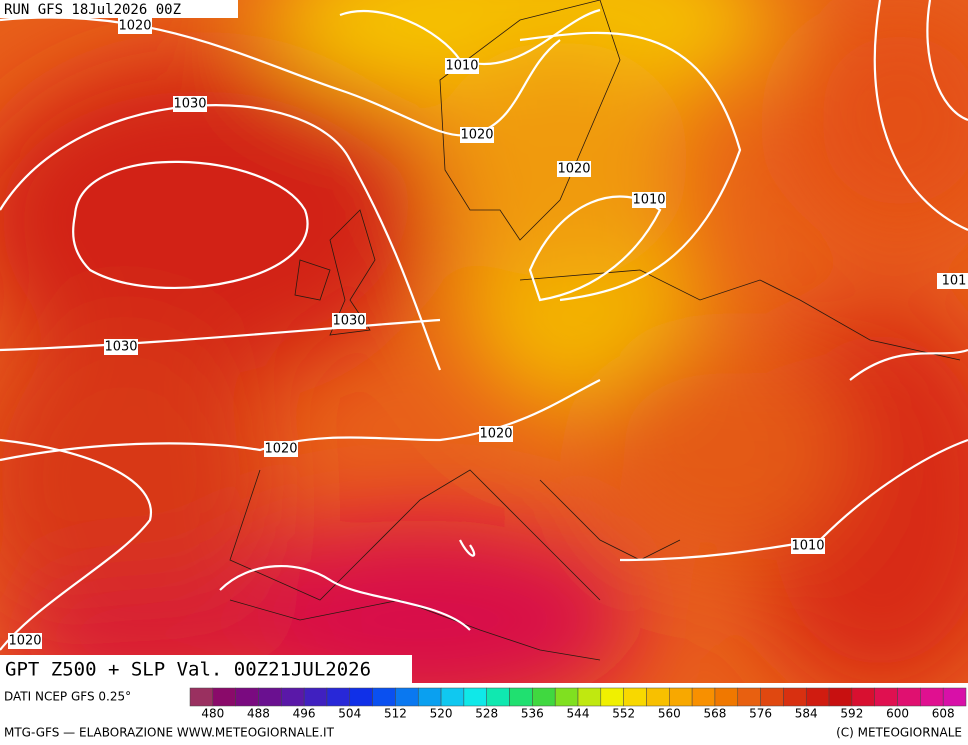  What do you see at coordinates (806, 714) in the screenshot?
I see `colorbar-label: 584` at bounding box center [806, 714].